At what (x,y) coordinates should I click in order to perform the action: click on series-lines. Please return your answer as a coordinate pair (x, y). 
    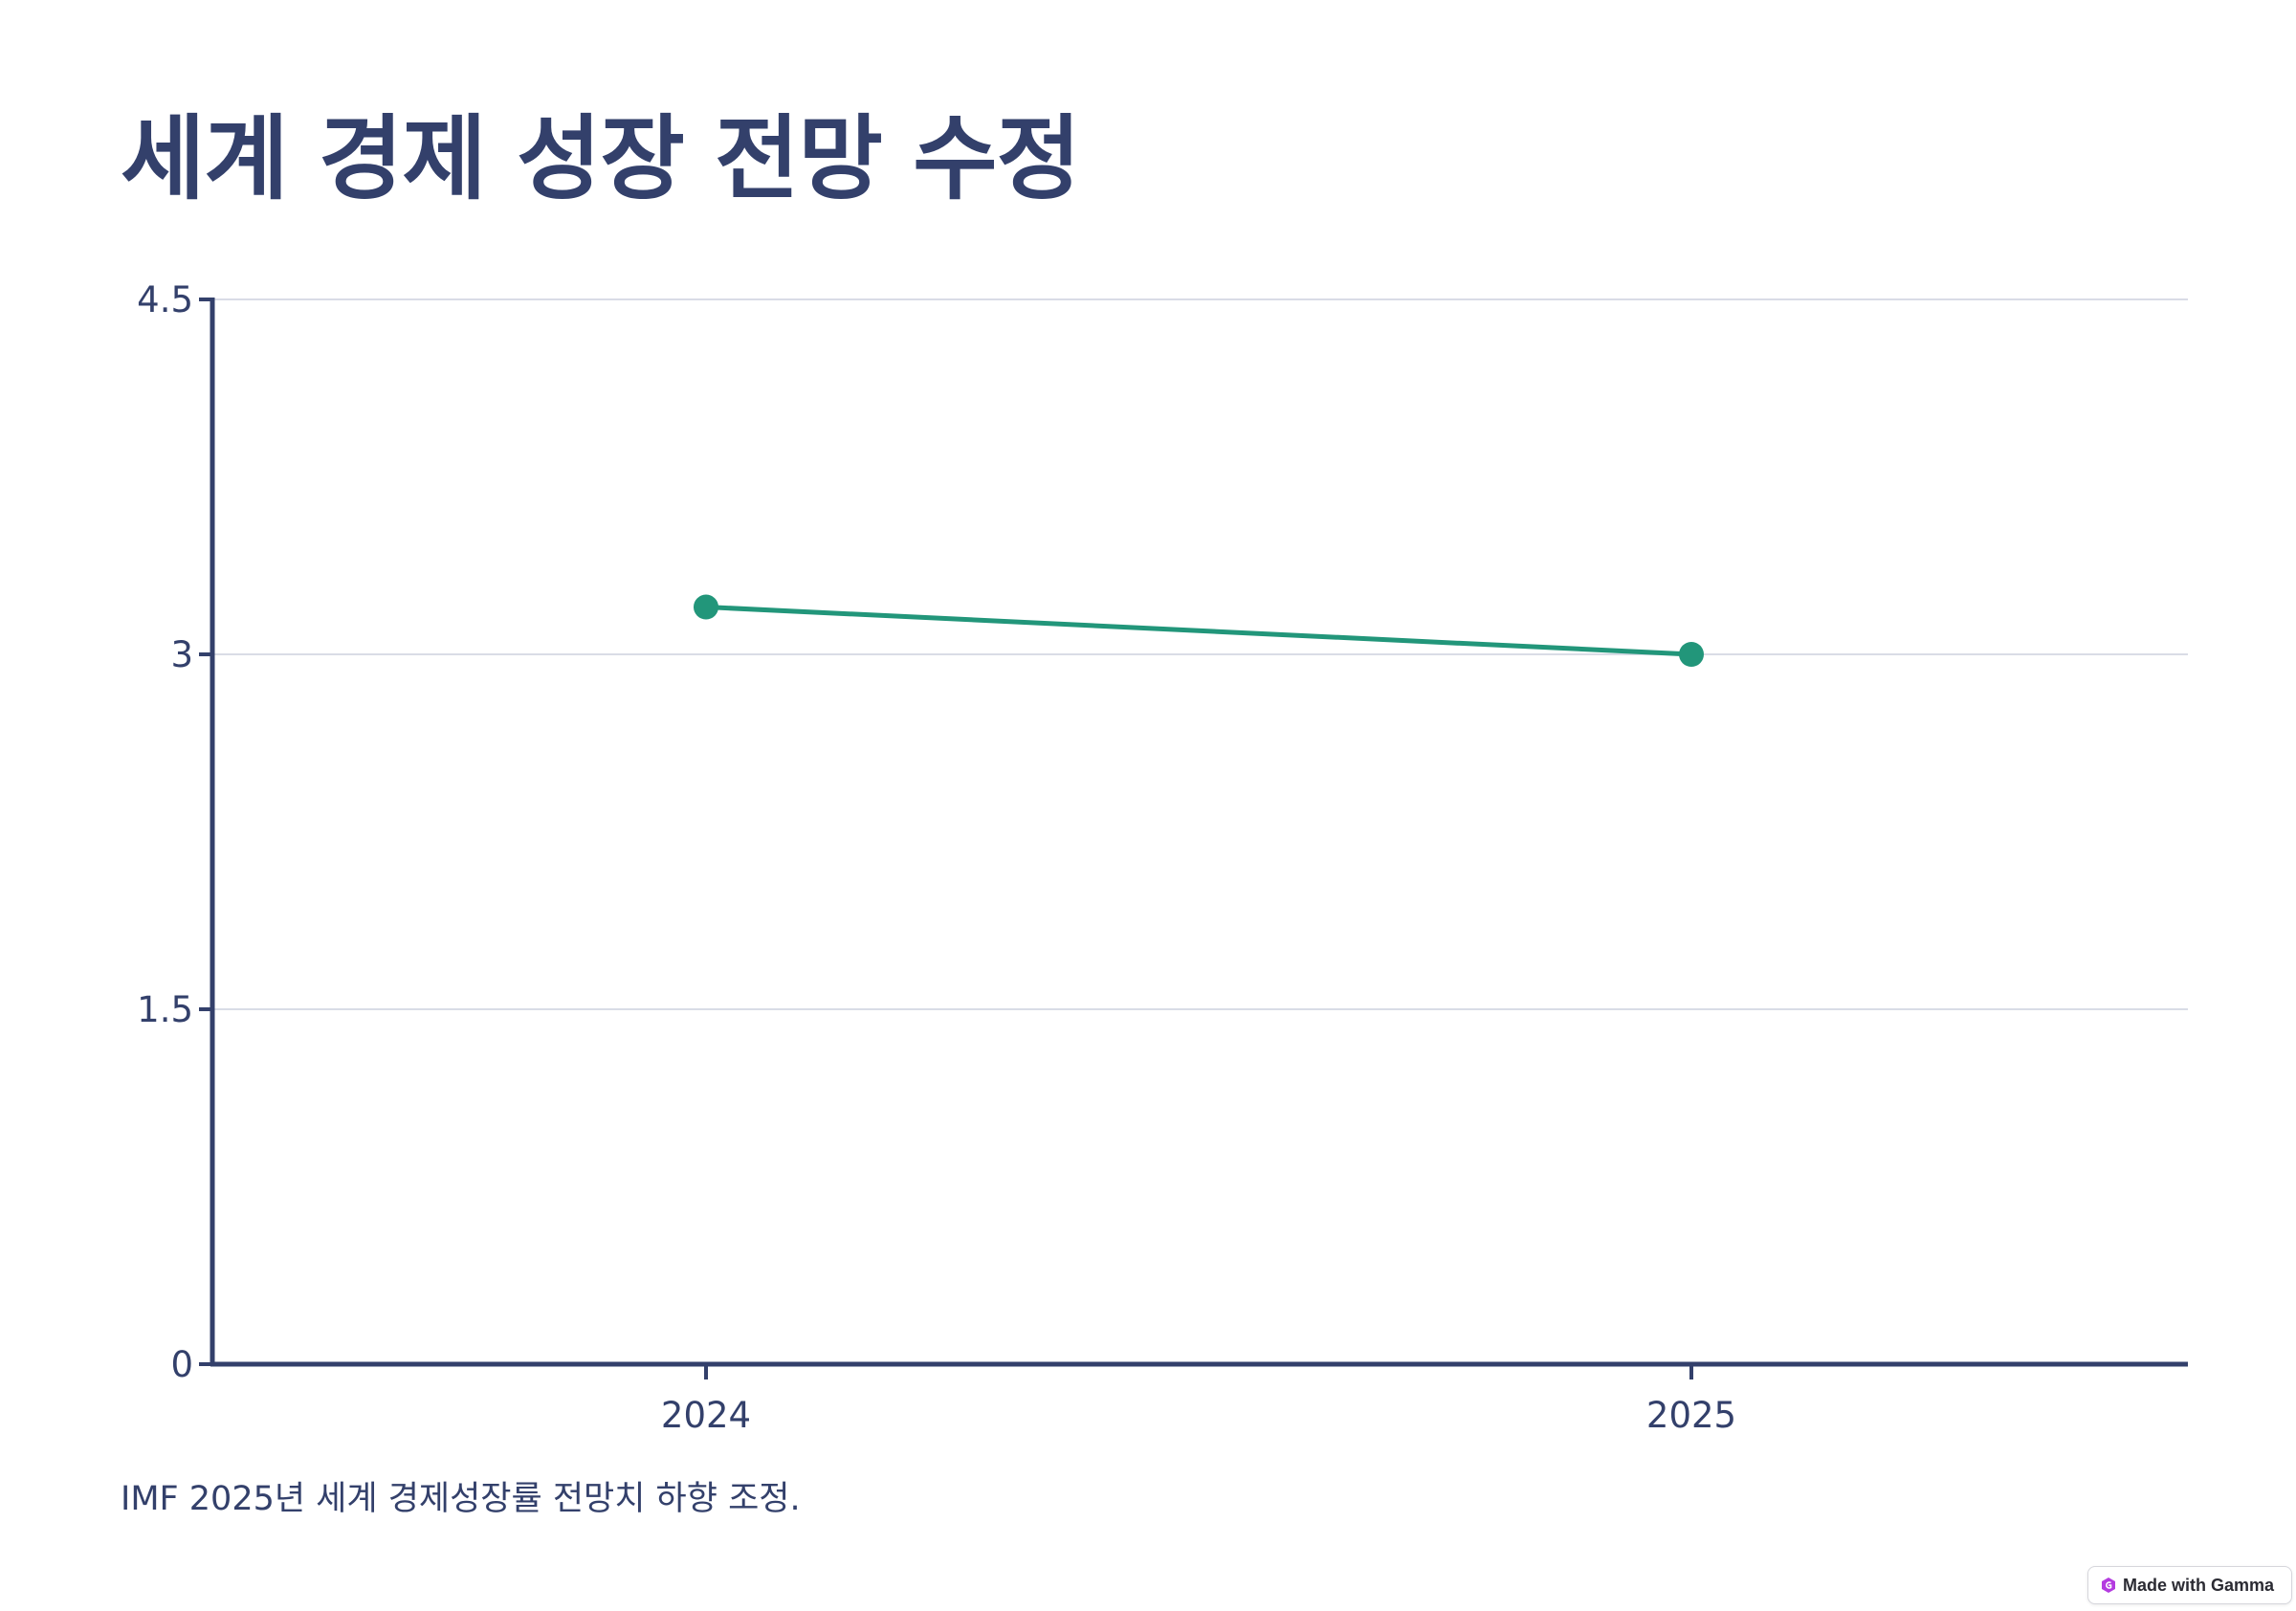
    Looking at the image, I should click on (1198, 631).